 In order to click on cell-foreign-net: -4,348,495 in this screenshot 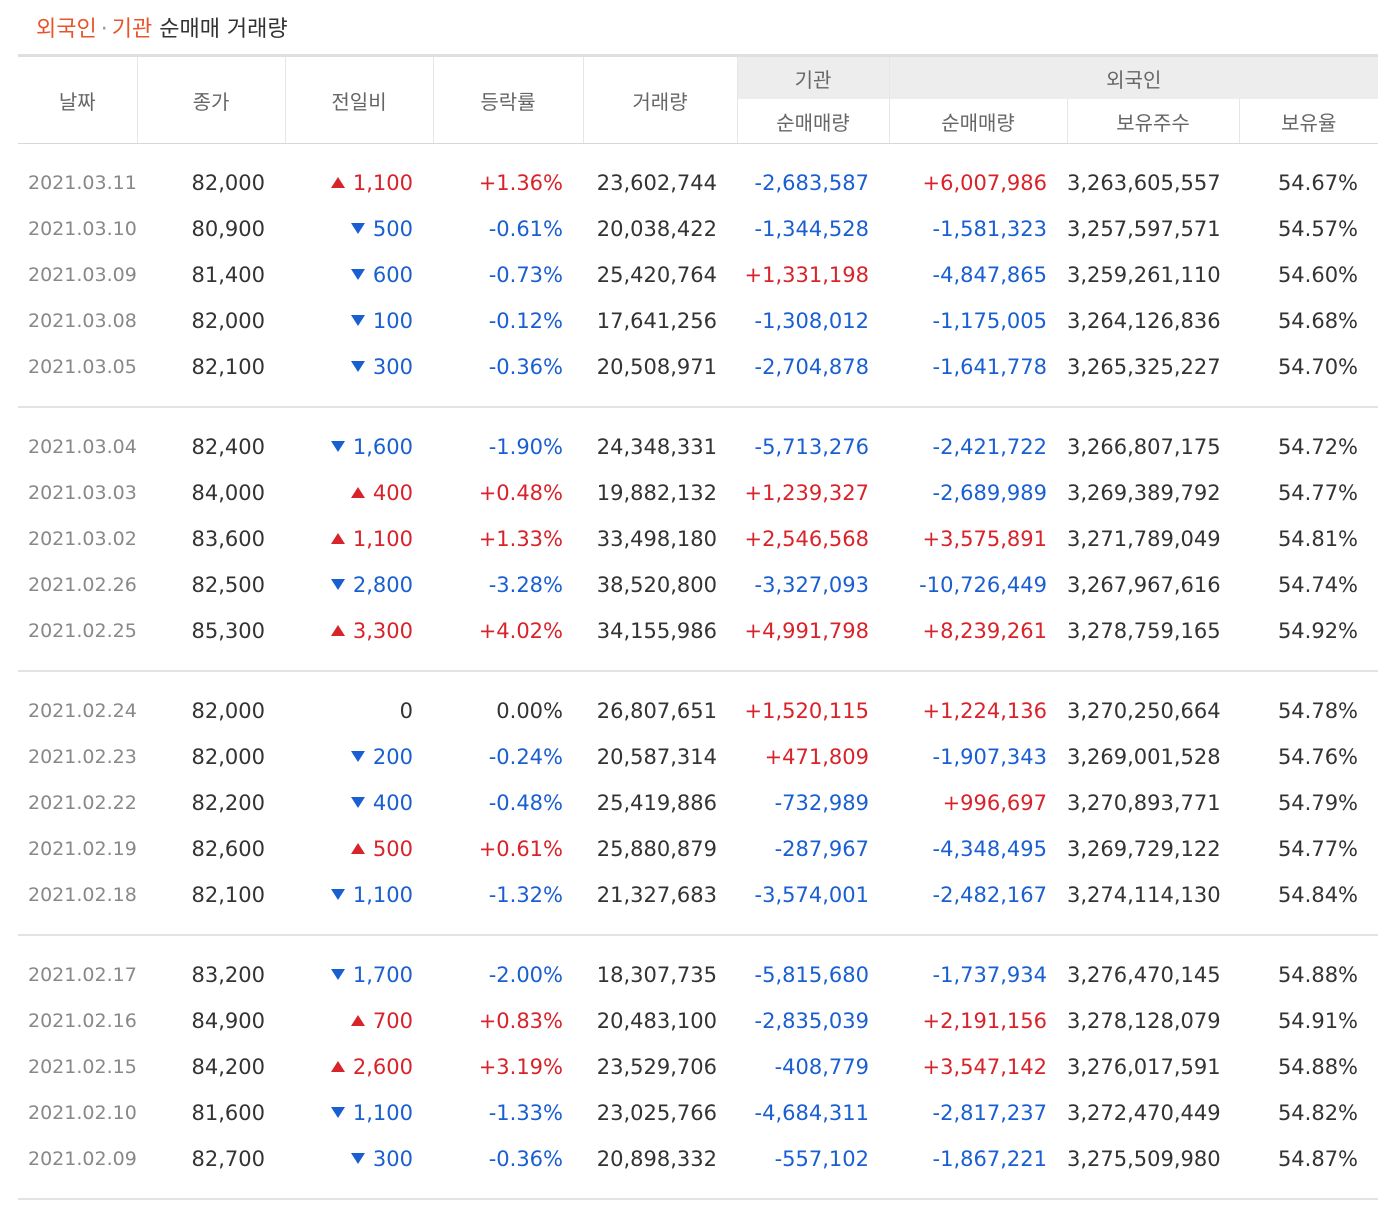, I will do `click(989, 849)`.